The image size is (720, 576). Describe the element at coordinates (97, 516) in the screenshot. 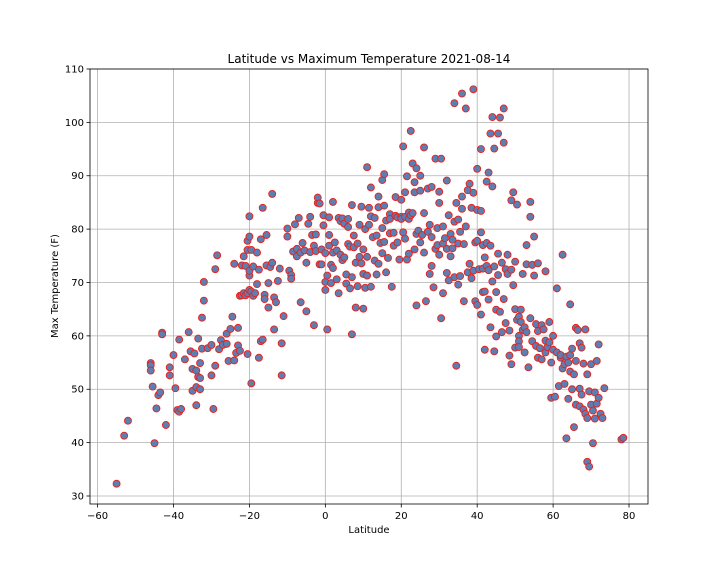

I see `x-tick-label: −60` at that location.